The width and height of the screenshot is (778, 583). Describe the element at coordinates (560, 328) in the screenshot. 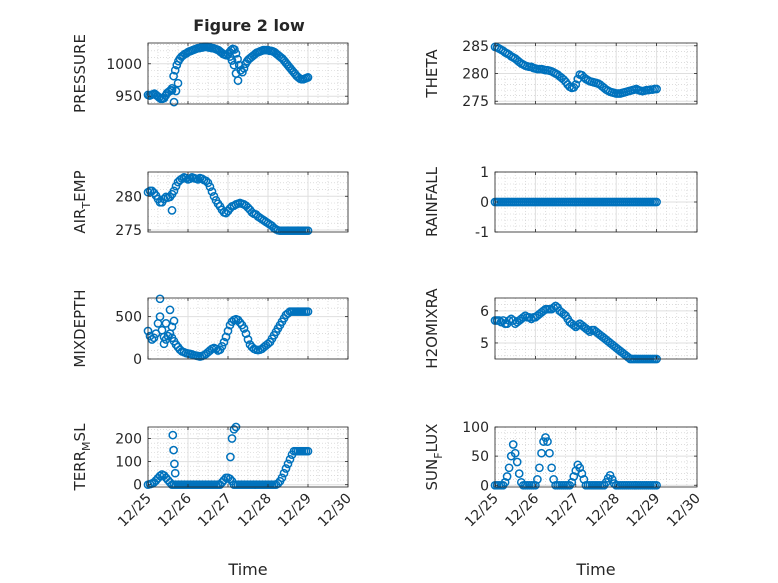

I see `panel-h2omixra: 5 6 H2OMIXRA` at that location.